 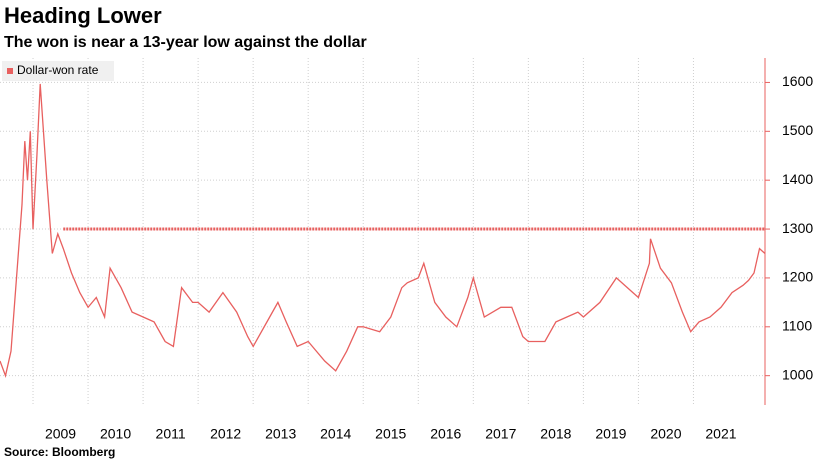 What do you see at coordinates (445, 434) in the screenshot?
I see `x-tick-label: 2016` at bounding box center [445, 434].